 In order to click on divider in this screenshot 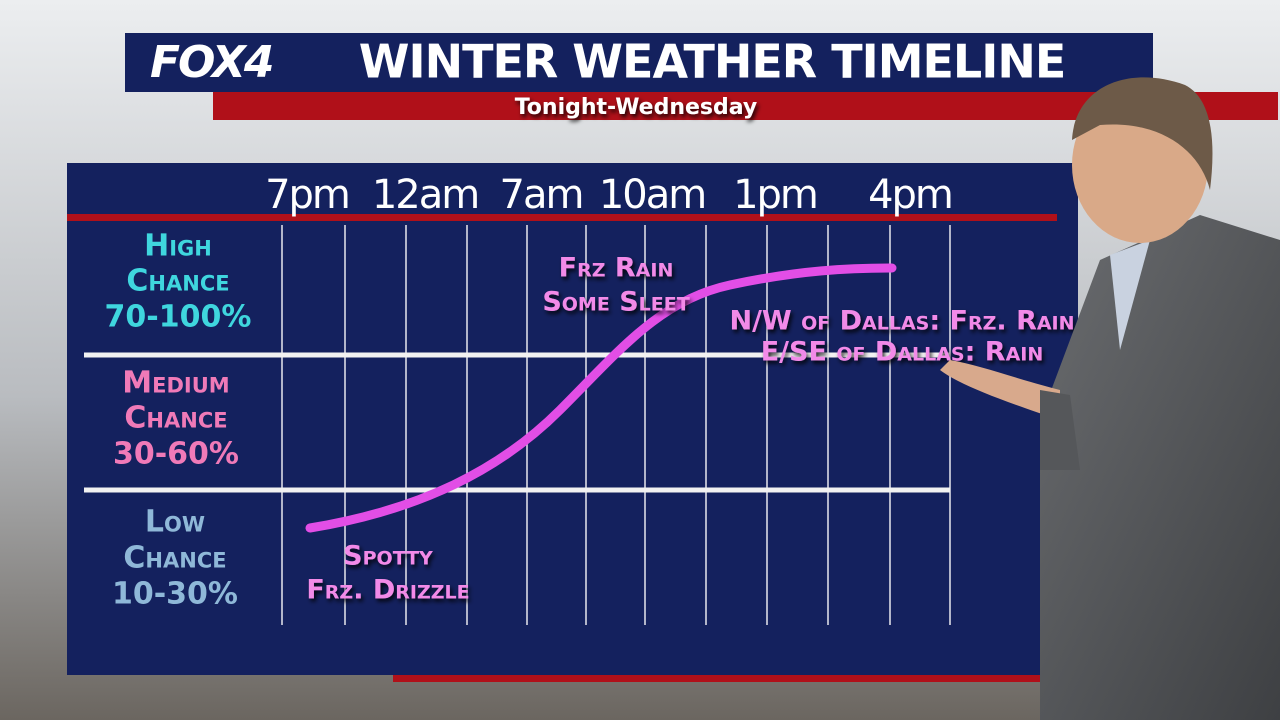, I will do `click(562, 217)`.